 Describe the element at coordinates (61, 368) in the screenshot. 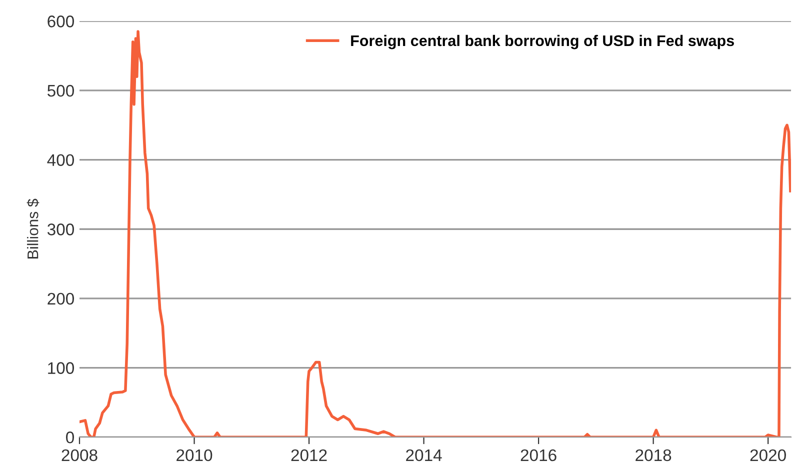

I see `y-tick-label: 100` at that location.